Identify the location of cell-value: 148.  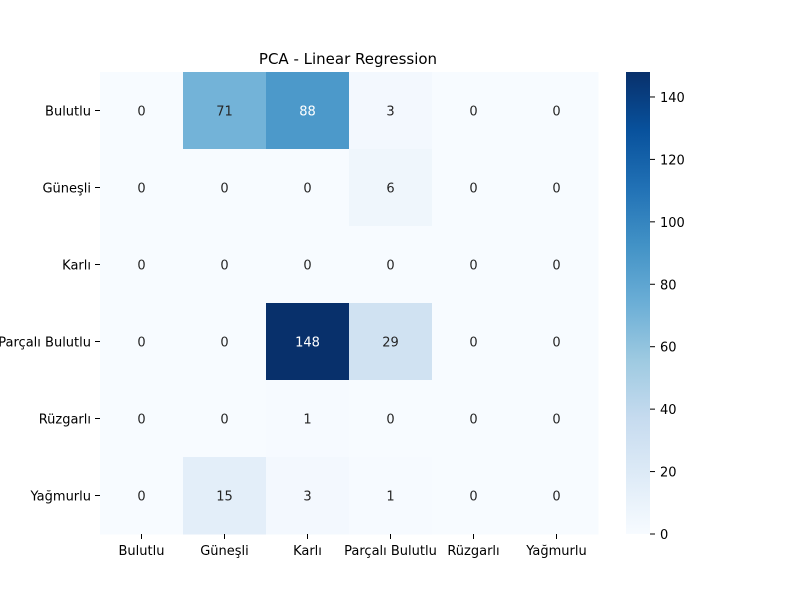
(307, 343).